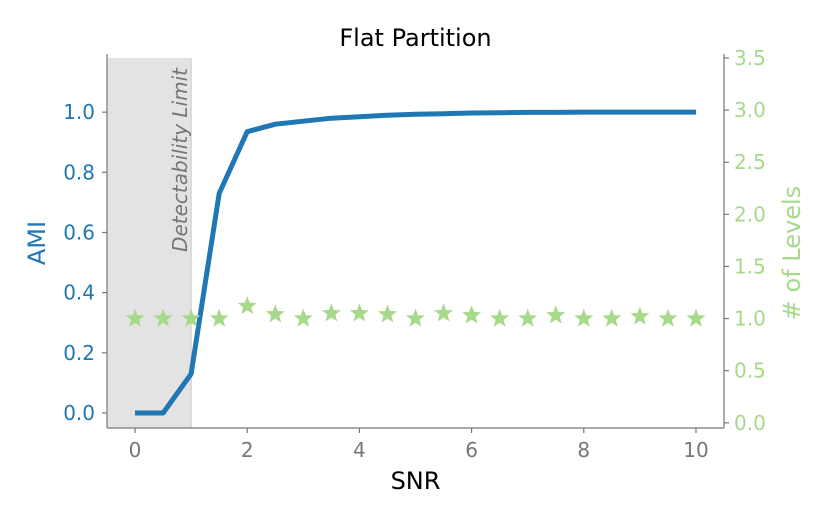 The height and width of the screenshot is (519, 830). I want to click on right-y-tick-label: 2.5, so click(750, 162).